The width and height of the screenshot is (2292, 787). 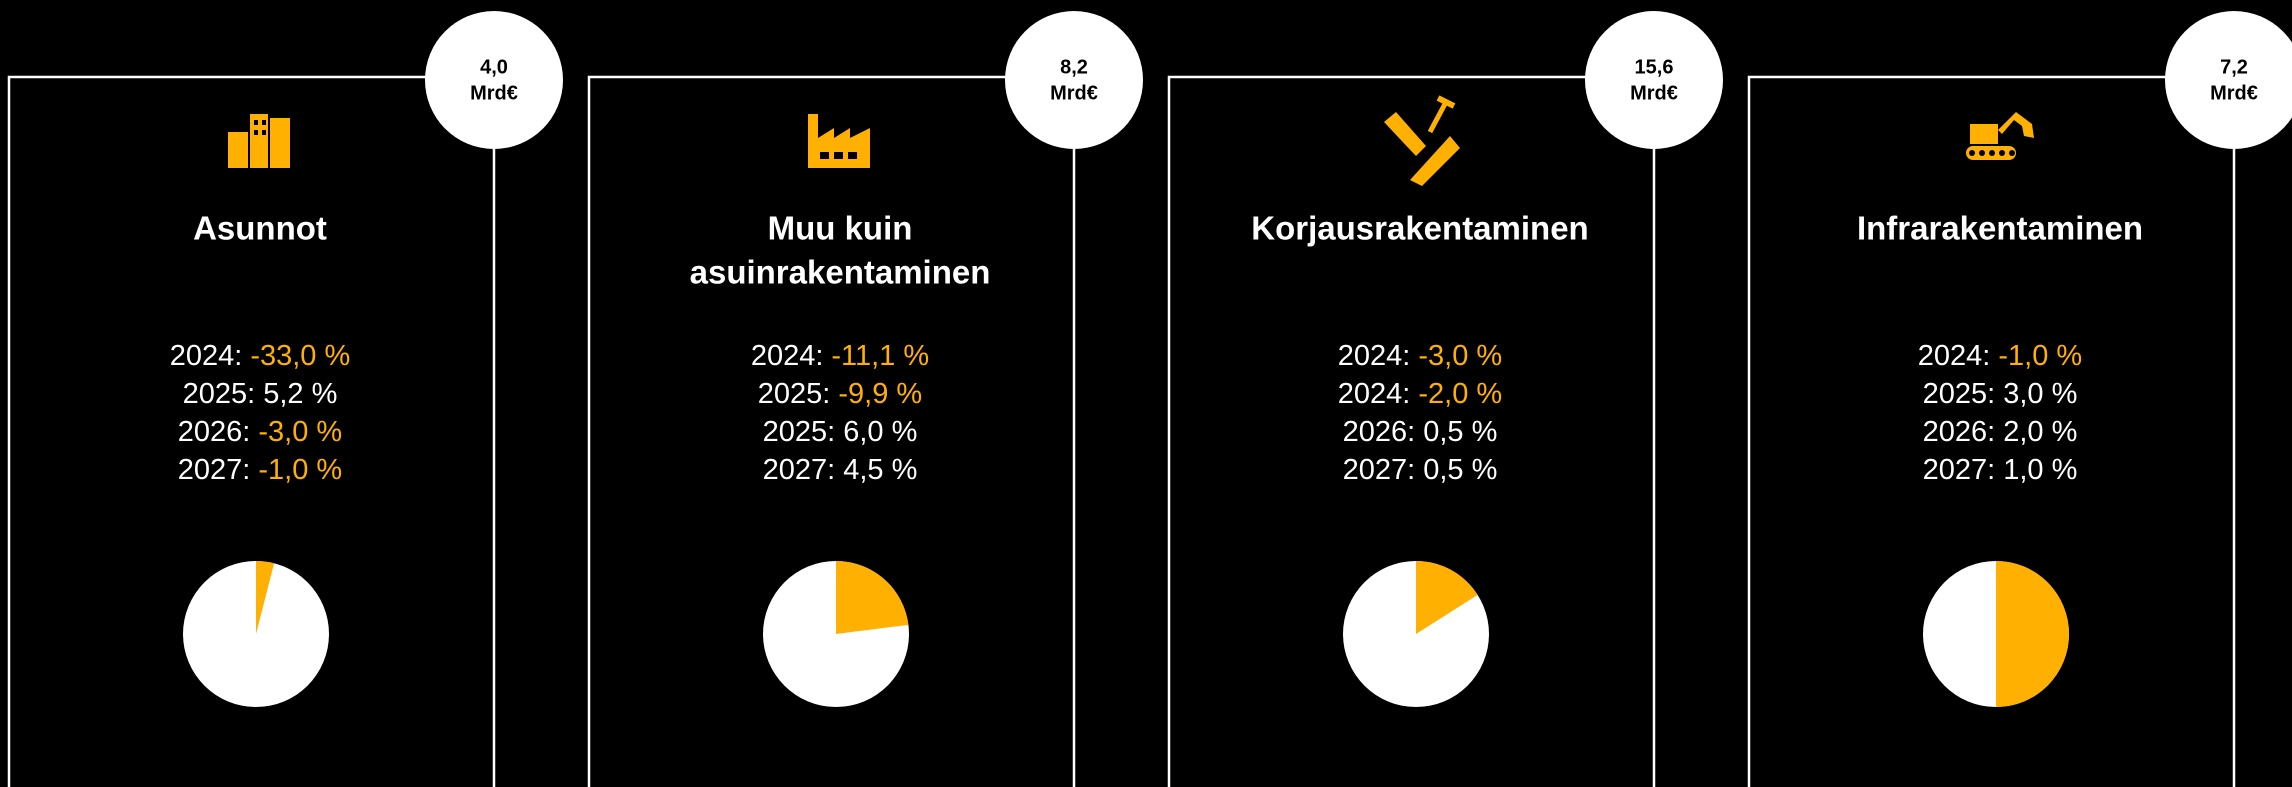 What do you see at coordinates (2040, 432) in the screenshot?
I see `stat-value: 2,0 %` at bounding box center [2040, 432].